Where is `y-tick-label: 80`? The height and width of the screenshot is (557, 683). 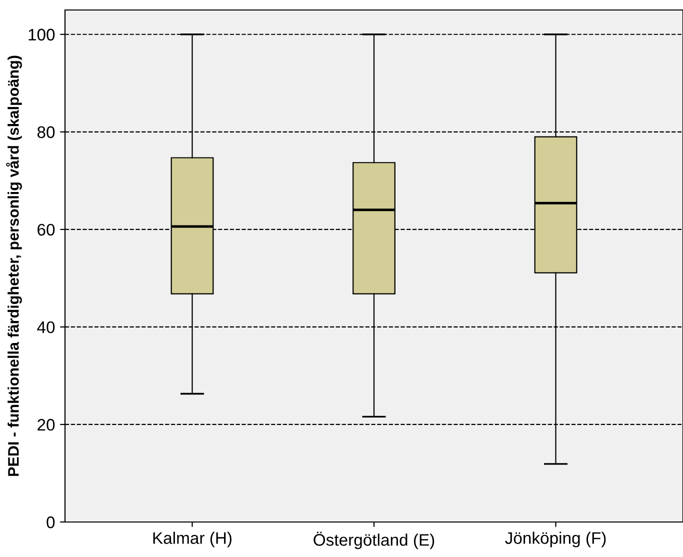
y-tick-label: 80 is located at coordinates (46, 132).